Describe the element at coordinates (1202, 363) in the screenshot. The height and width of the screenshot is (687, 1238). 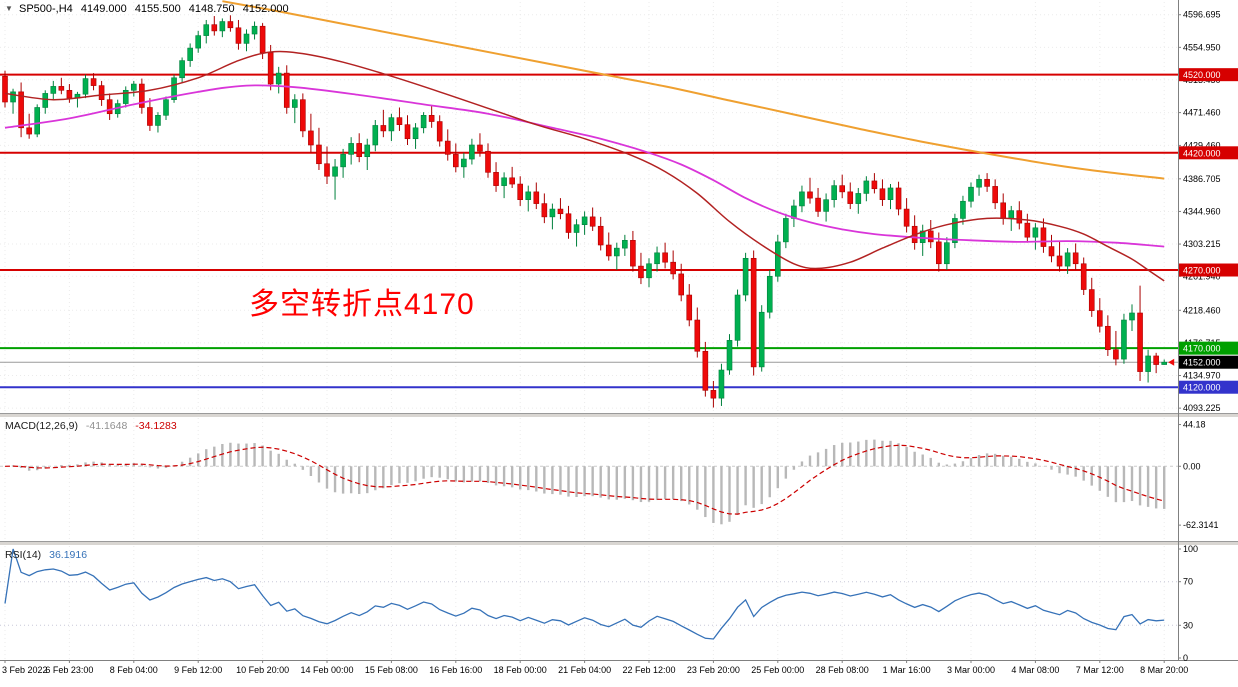
I see `svg-text: 4152.000` at that location.